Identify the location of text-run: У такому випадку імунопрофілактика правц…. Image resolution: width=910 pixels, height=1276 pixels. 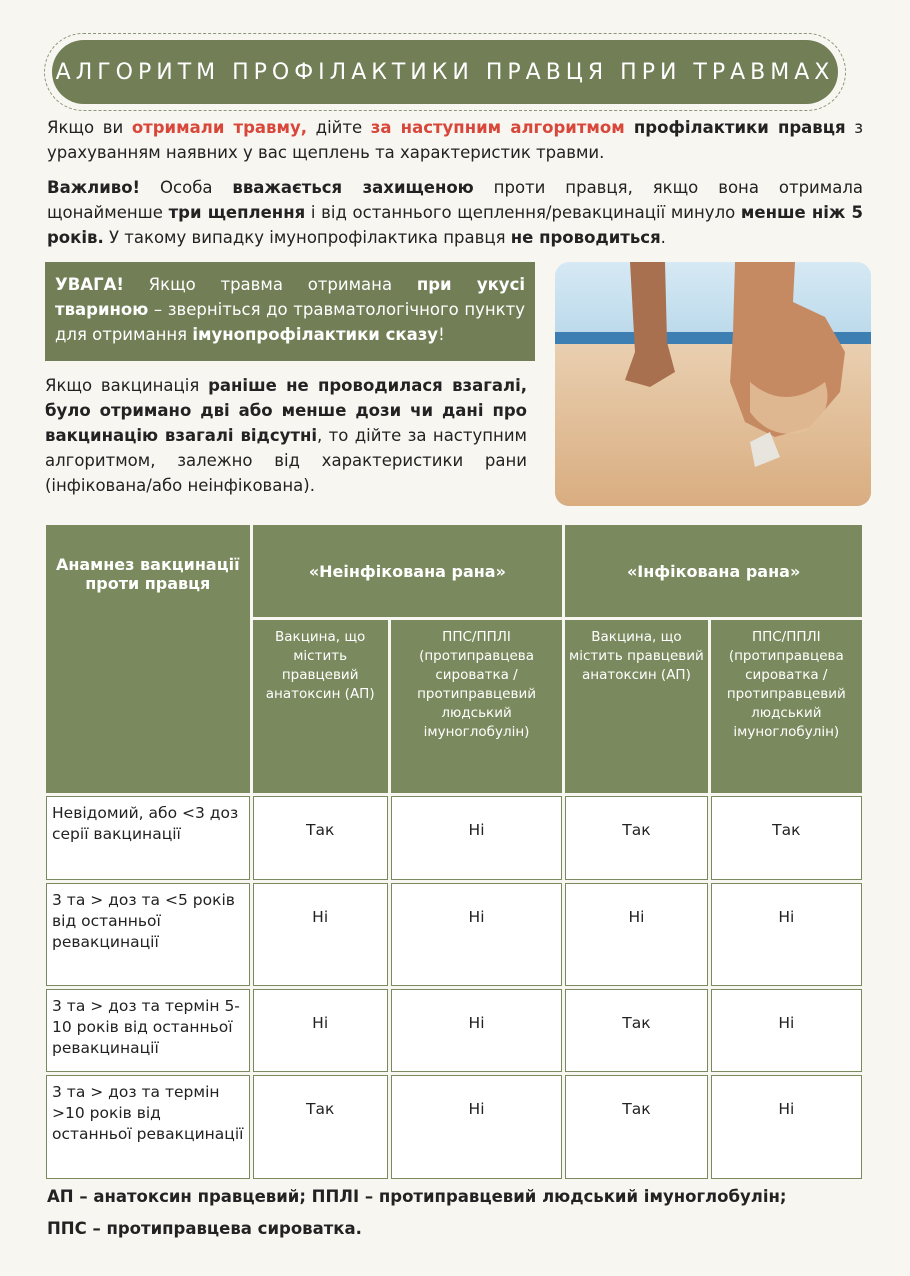
(307, 237).